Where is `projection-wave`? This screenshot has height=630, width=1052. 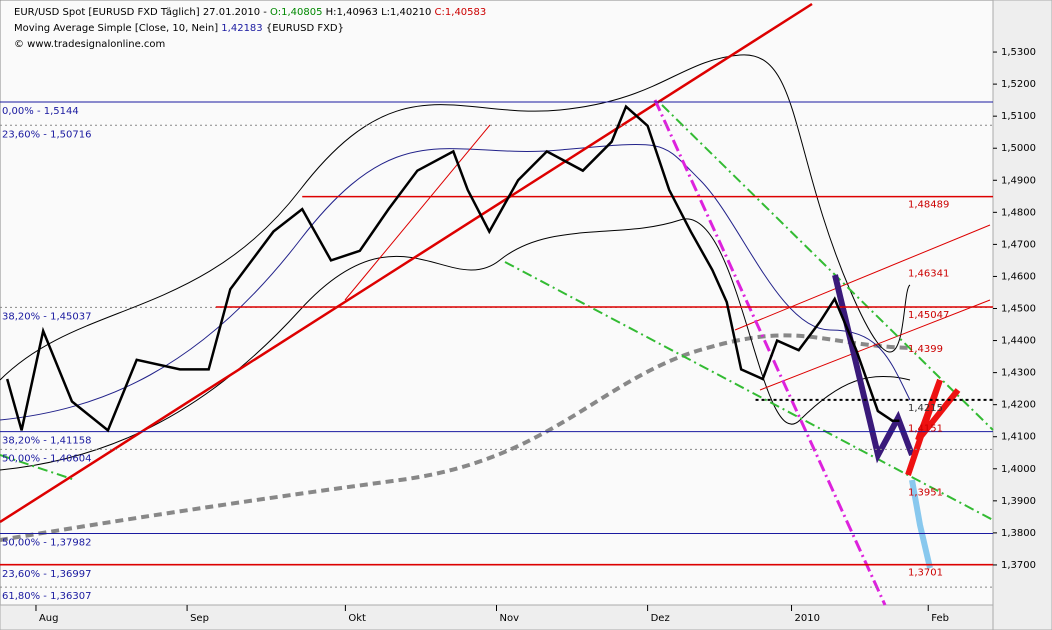 projection-wave is located at coordinates (873, 369).